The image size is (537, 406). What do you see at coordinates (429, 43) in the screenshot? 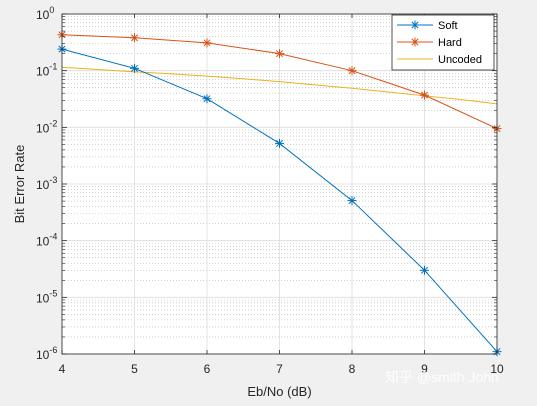
I see `legend-item-hard: Hard` at bounding box center [429, 43].